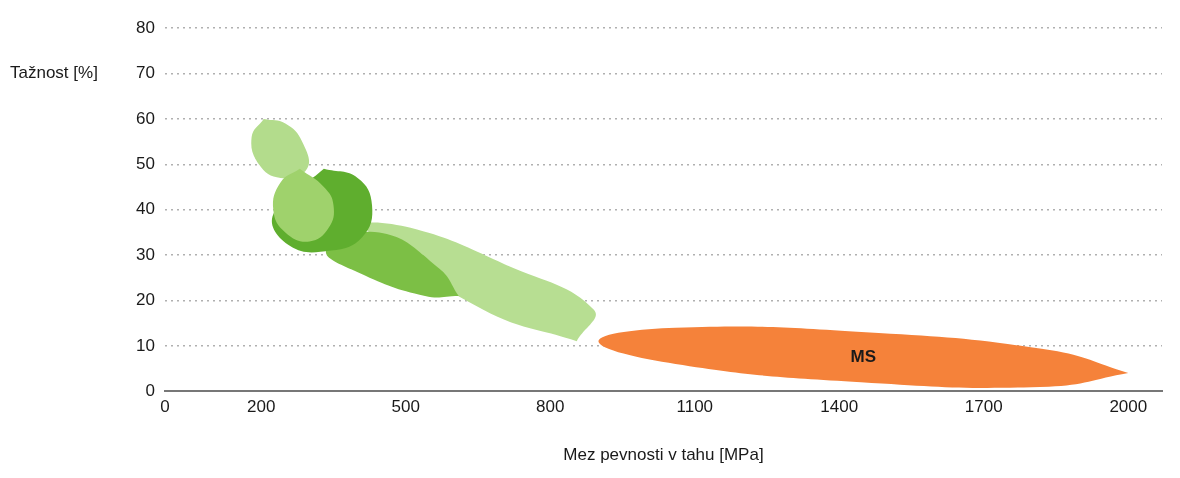 The image size is (1180, 478). I want to click on y-tick-label: 30, so click(145, 254).